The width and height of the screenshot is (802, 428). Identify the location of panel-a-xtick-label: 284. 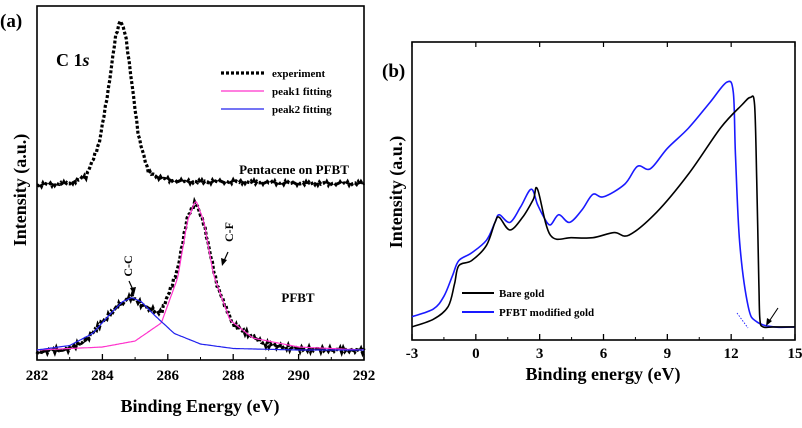
(102, 376).